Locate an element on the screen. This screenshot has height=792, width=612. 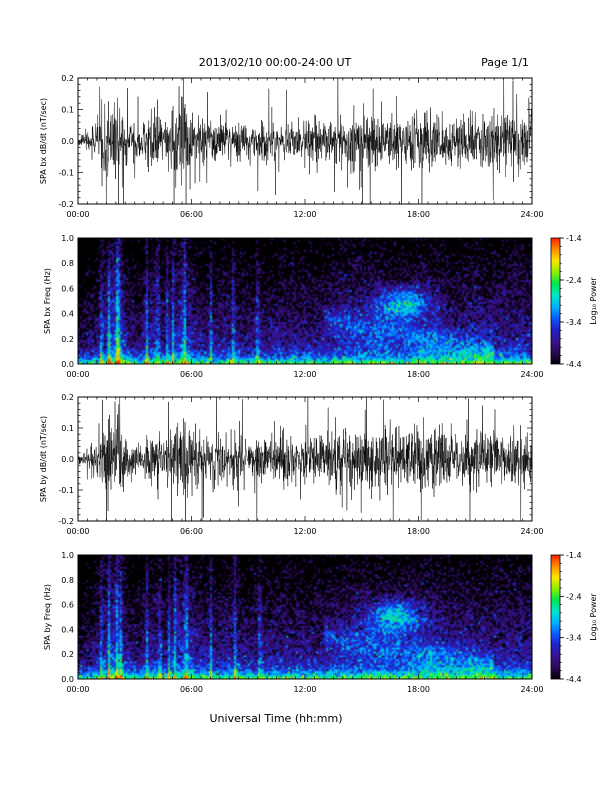
colorbar-by-tick-label: -4.4 is located at coordinates (574, 679).